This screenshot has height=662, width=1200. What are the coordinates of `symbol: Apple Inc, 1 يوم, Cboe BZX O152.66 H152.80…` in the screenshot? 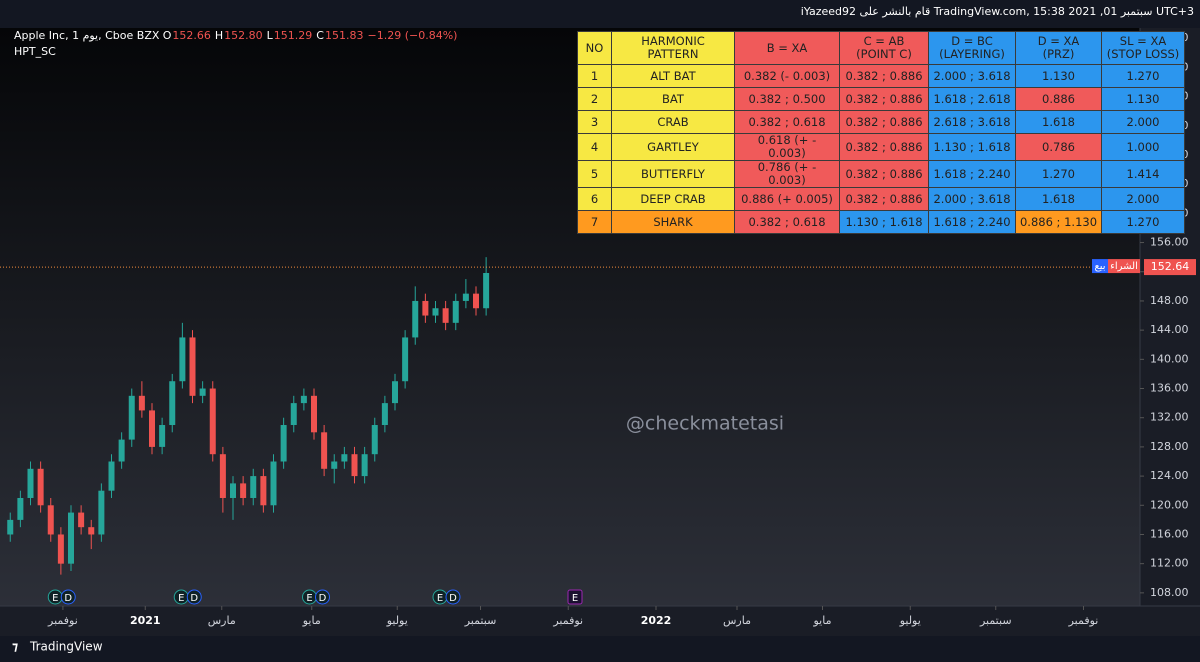 It's located at (235, 35).